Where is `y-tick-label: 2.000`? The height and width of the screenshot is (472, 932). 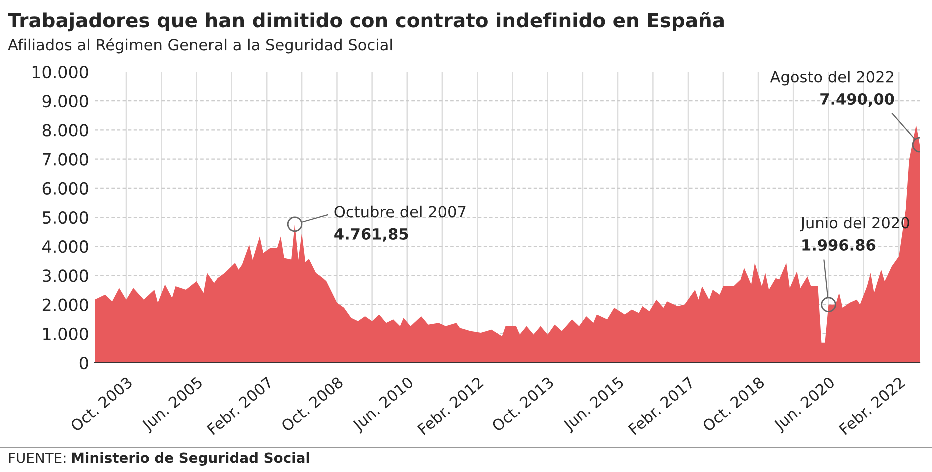 y-tick-label: 2.000 is located at coordinates (65, 305).